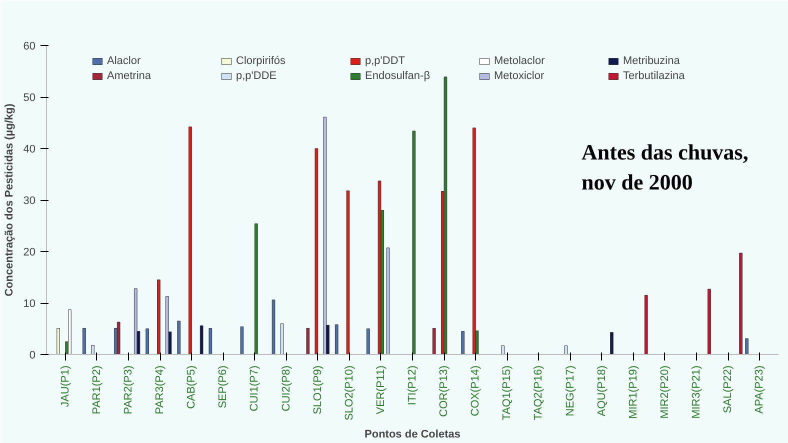  Describe the element at coordinates (760, 390) in the screenshot. I see `x-tick-label: APA(P23)` at that location.